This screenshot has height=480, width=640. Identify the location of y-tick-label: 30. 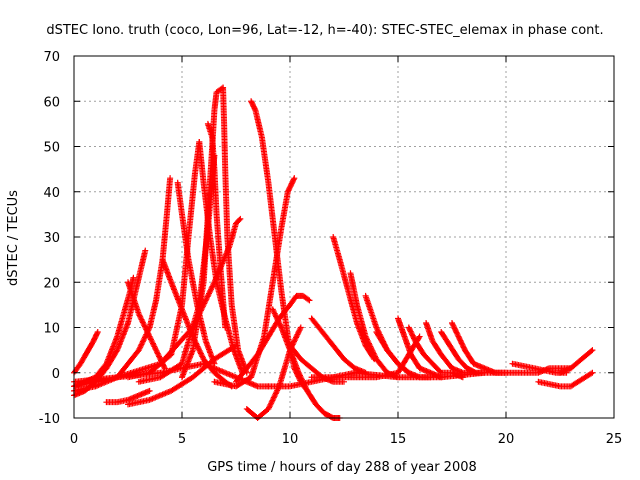
(51, 238).